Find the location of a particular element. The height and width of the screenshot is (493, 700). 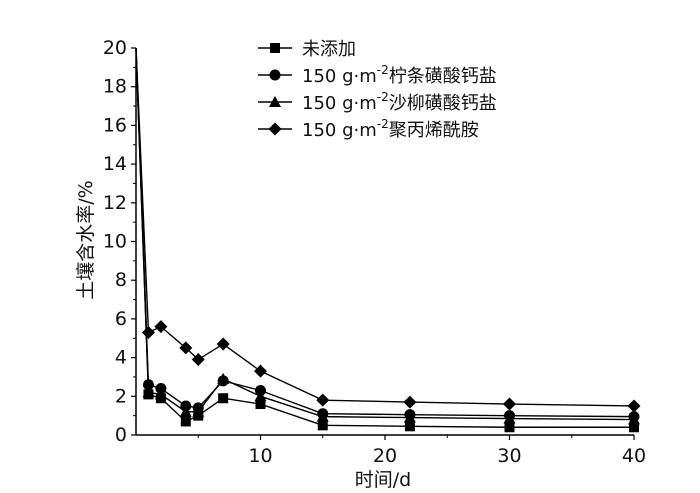

x-tick-label: 20 is located at coordinates (385, 456).